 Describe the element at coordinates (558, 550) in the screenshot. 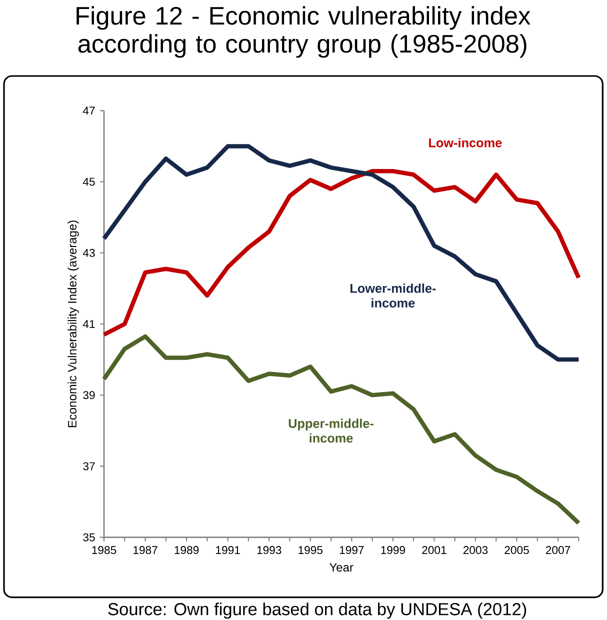

I see `x-tick-label: 2007` at that location.